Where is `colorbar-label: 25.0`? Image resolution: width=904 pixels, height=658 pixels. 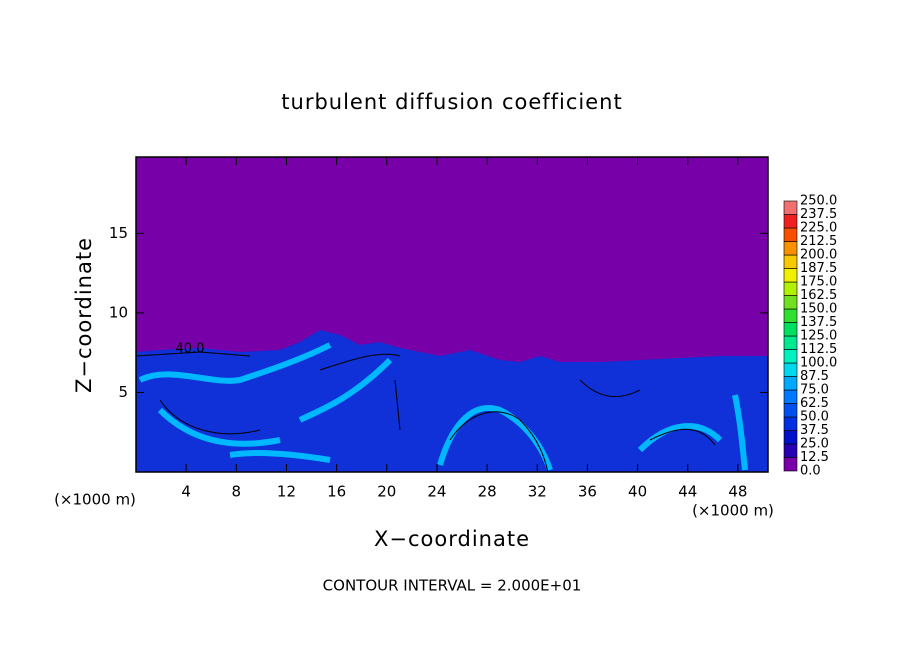 colorbar-label: 25.0 is located at coordinates (814, 444).